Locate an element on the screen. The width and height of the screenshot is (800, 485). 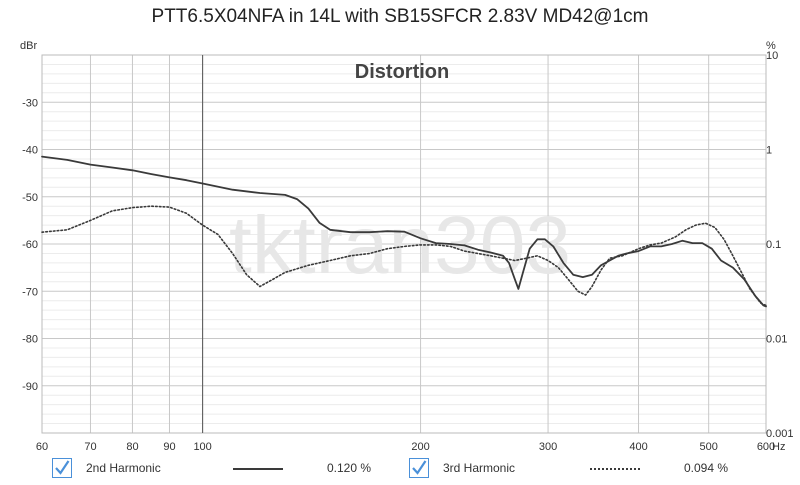
x-tick-label: 100 is located at coordinates (202, 447).